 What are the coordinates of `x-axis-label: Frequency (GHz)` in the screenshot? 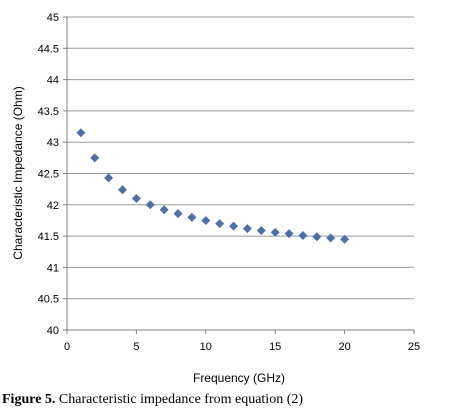 It's located at (239, 378).